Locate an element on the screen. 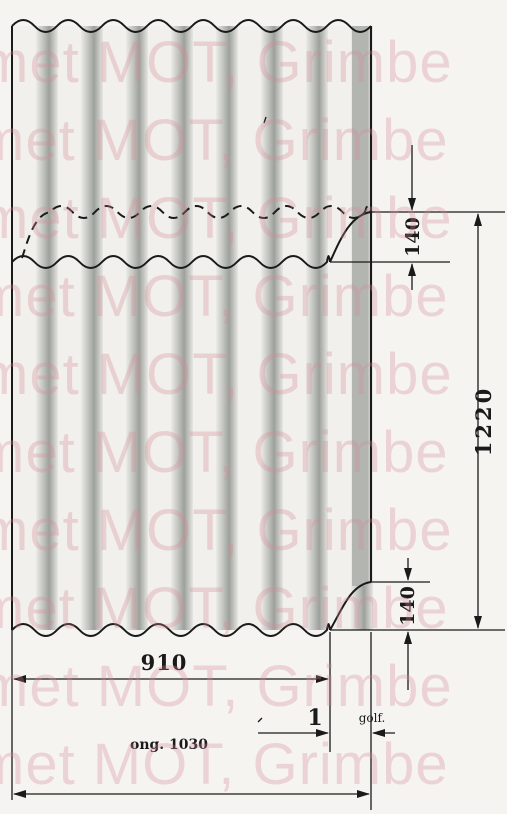 The height and width of the screenshot is (814, 507). overlap-wave-line is located at coordinates (171, 262).